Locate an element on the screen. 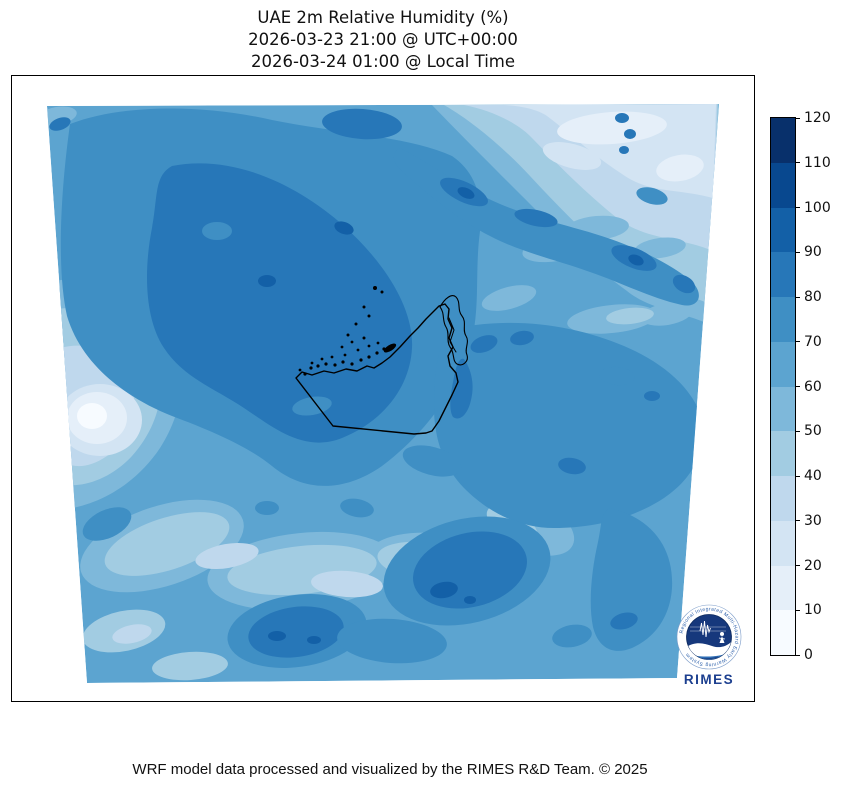 The image size is (844, 788). colorbar-tick-label: 20 is located at coordinates (813, 565).